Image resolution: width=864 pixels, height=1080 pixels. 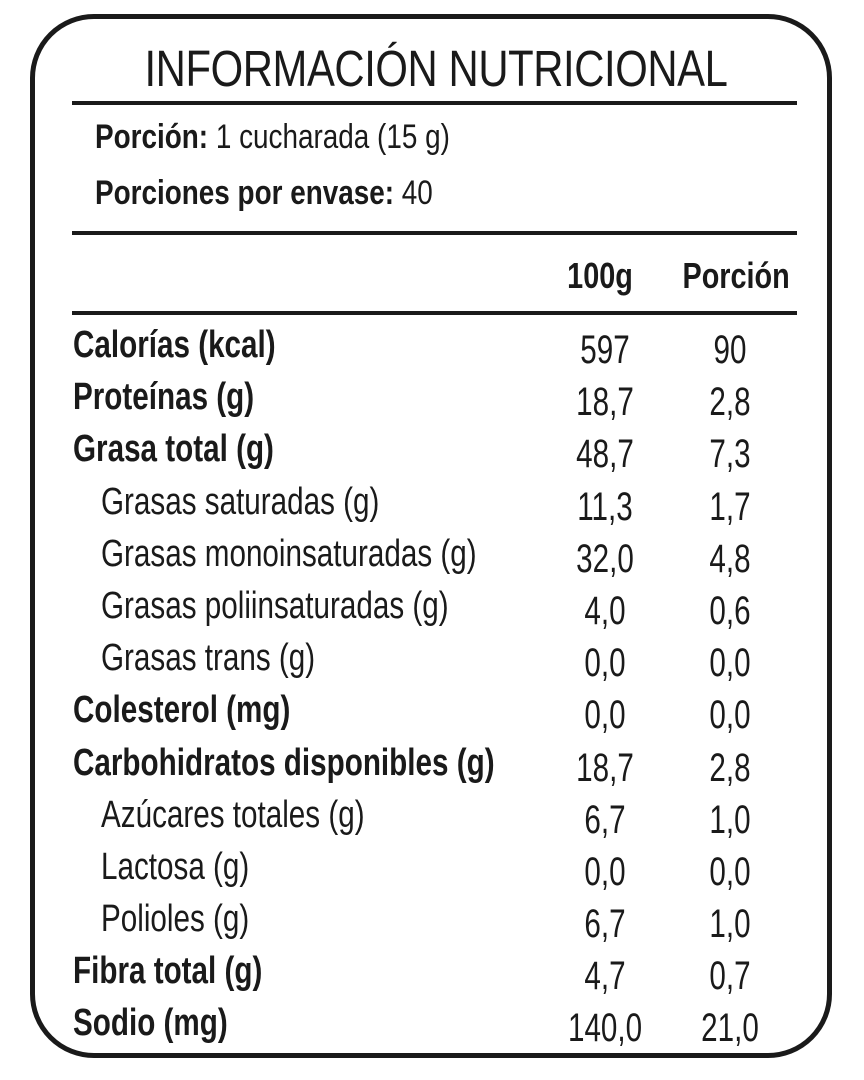 I want to click on nutrient-value-100g: 4,7, so click(x=605, y=976).